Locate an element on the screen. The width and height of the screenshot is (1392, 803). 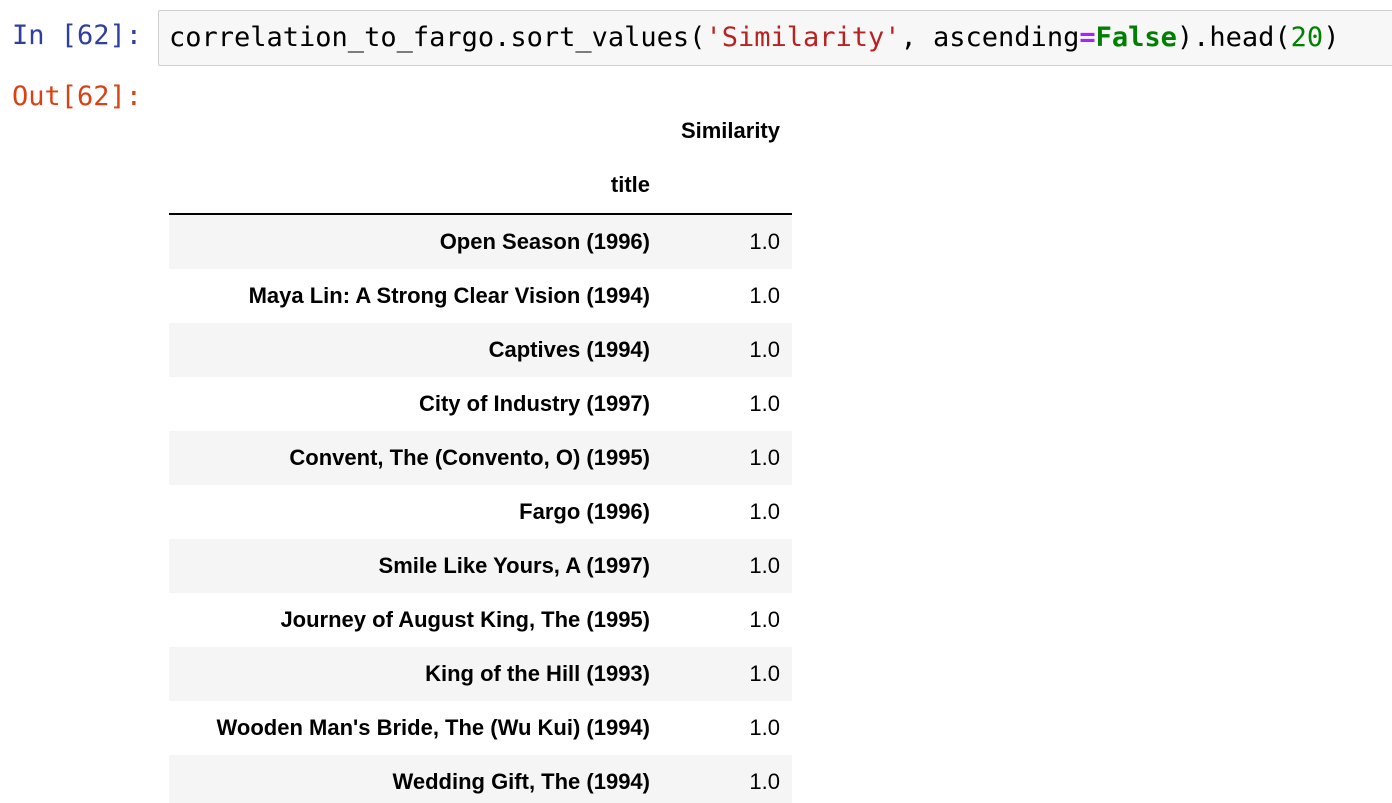
table-row: King of the Hill (1993) 1.0 is located at coordinates (480, 674).